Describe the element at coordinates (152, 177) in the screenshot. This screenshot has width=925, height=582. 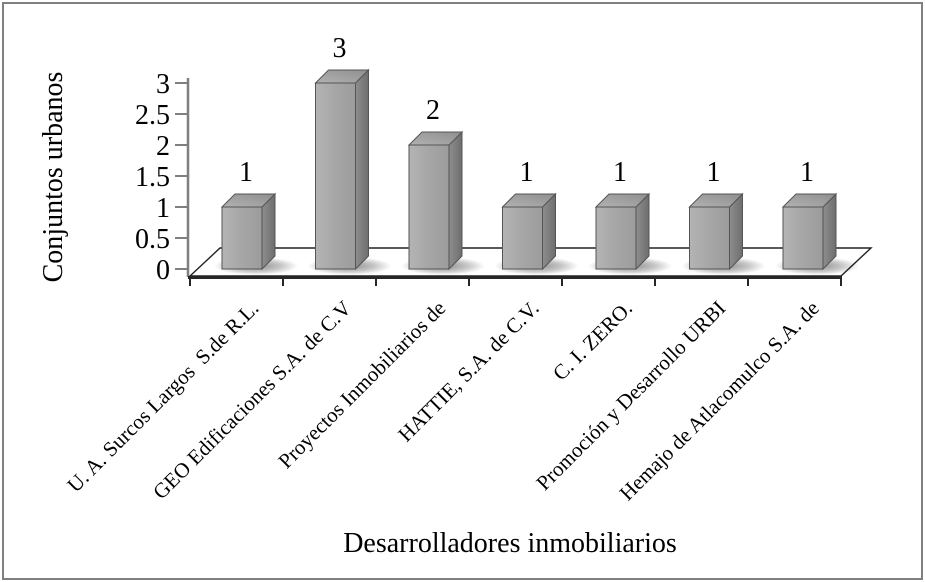
I see `y-axis-tick-label: 1.5` at that location.